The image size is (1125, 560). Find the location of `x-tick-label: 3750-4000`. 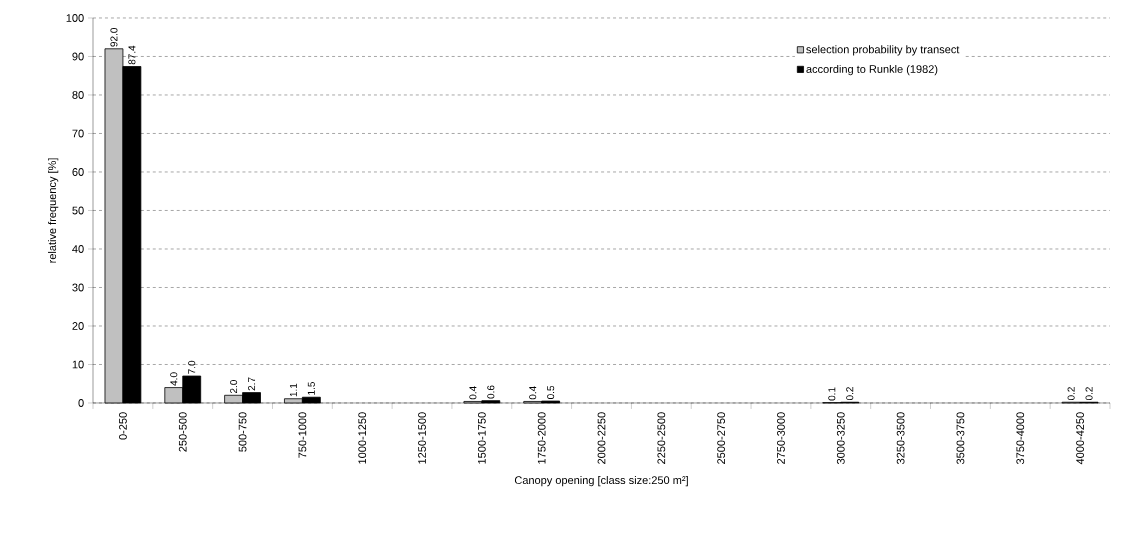

x-tick-label: 3750-4000 is located at coordinates (1020, 438).